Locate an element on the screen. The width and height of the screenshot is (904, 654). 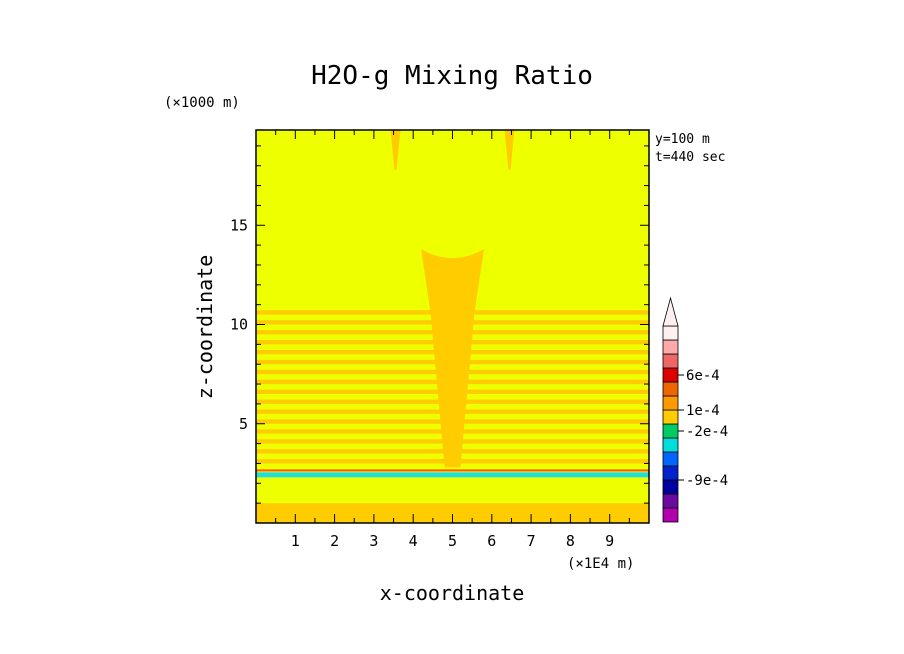
colorbar-arrow is located at coordinates (670, 311).